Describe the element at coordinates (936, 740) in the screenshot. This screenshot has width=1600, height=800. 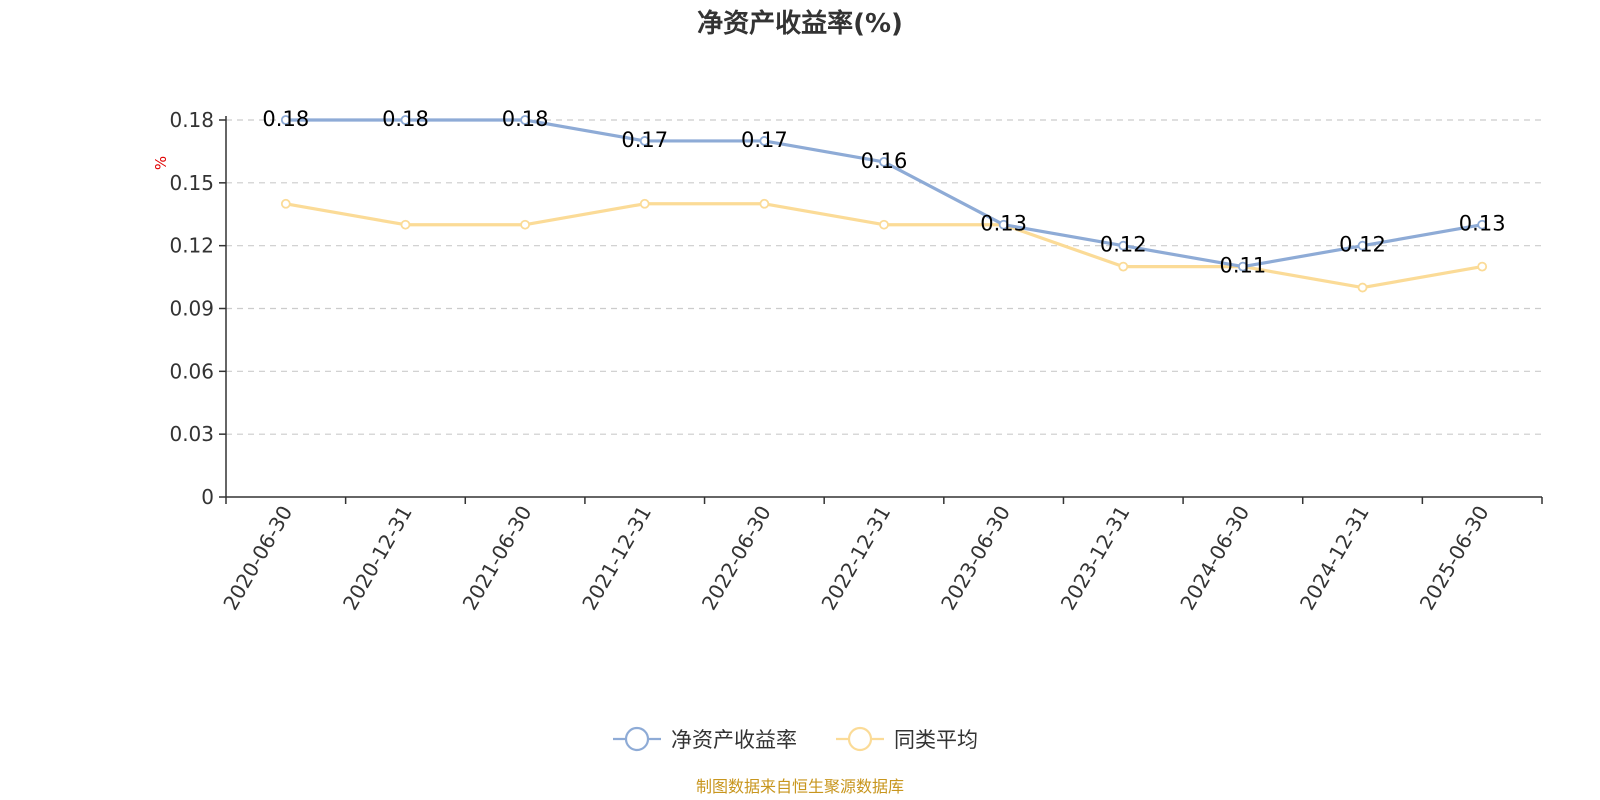
I see `legend-label: 同类平均` at that location.